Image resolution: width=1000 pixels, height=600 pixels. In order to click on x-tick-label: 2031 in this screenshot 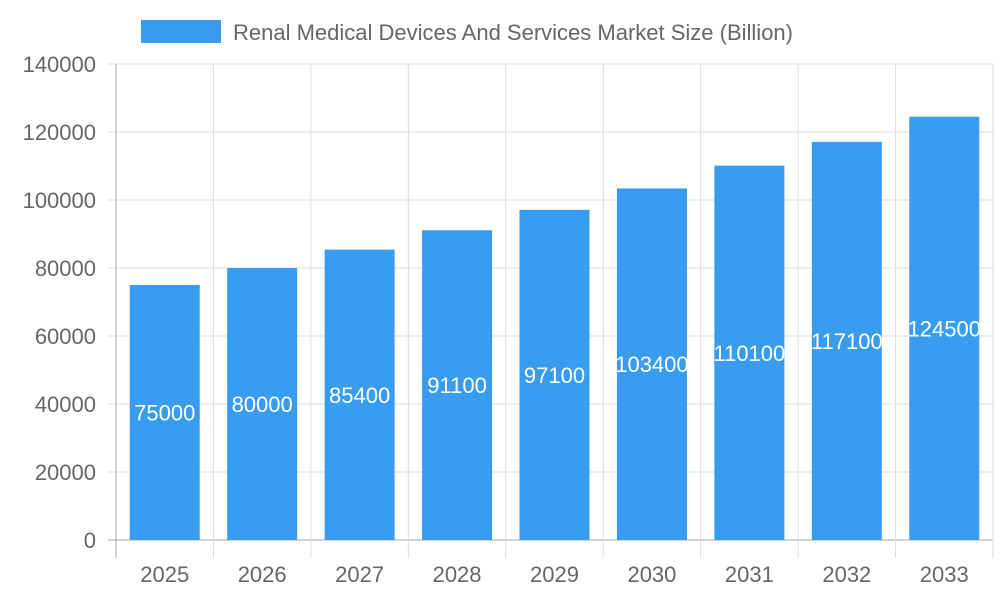, I will do `click(749, 574)`.